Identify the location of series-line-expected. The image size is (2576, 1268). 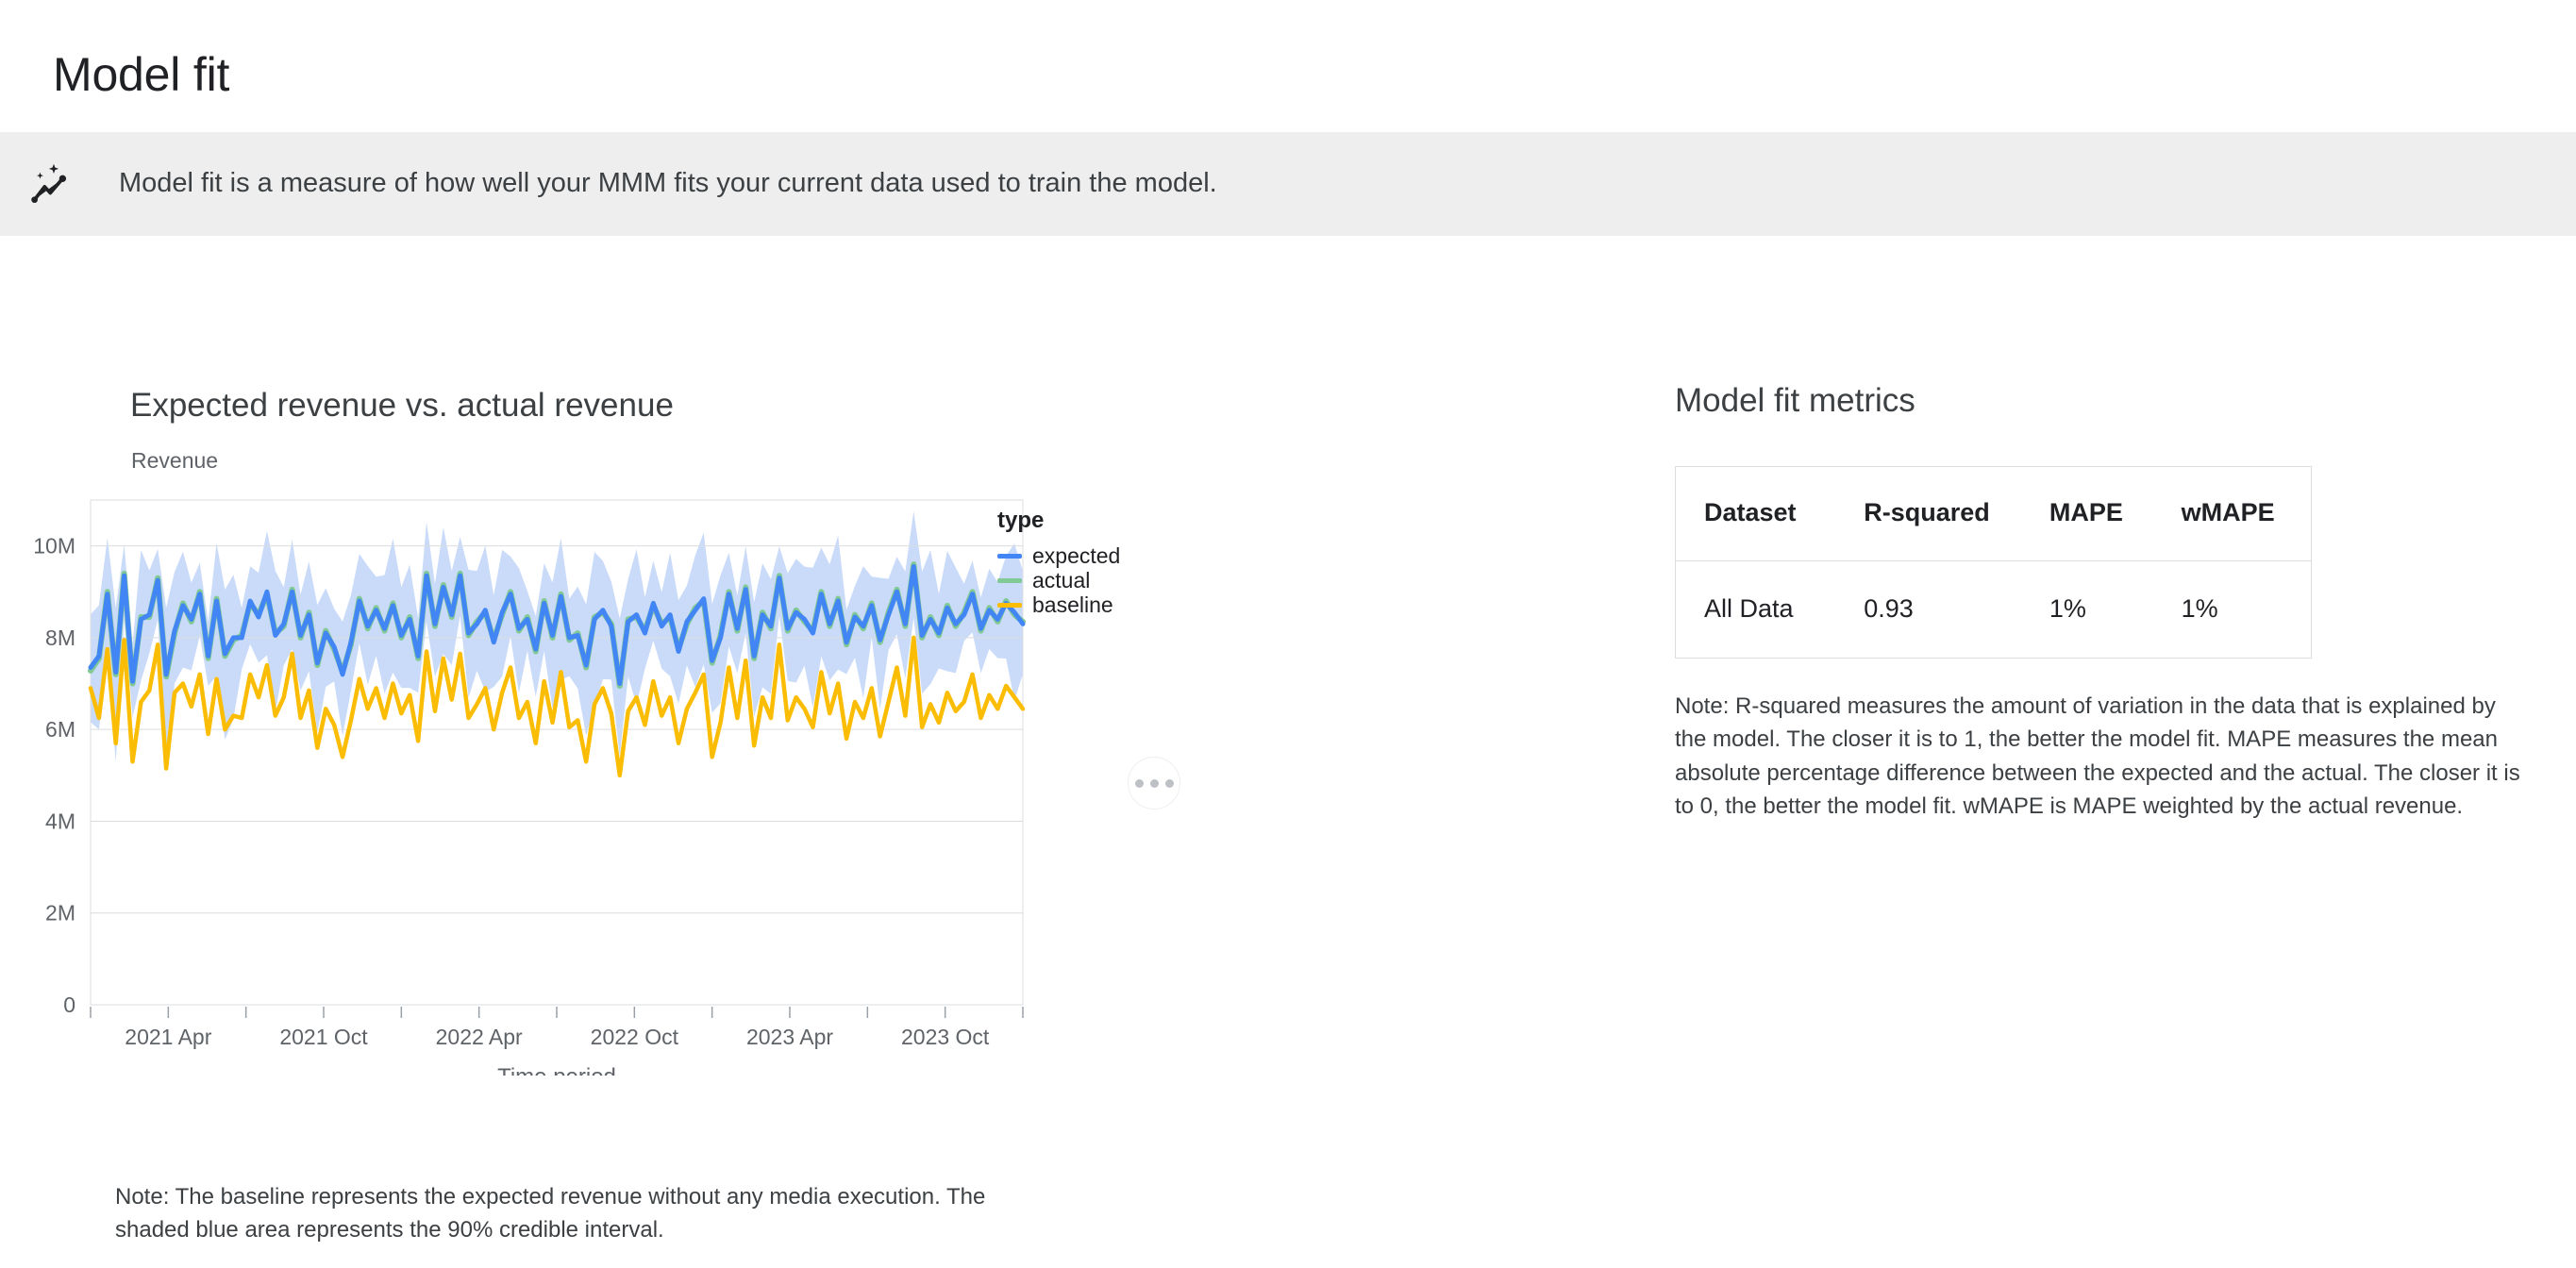
(557, 625).